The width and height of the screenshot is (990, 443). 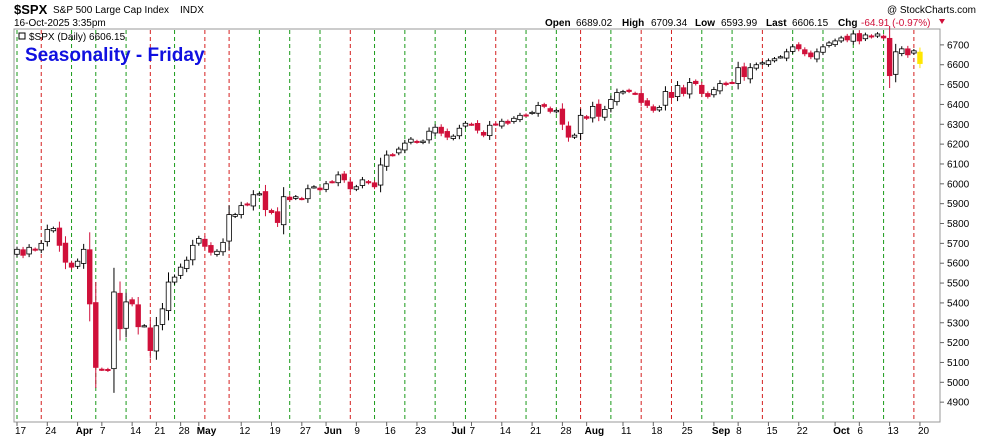 What do you see at coordinates (115, 55) in the screenshot?
I see `chart-title: Seasonality - Friday` at bounding box center [115, 55].